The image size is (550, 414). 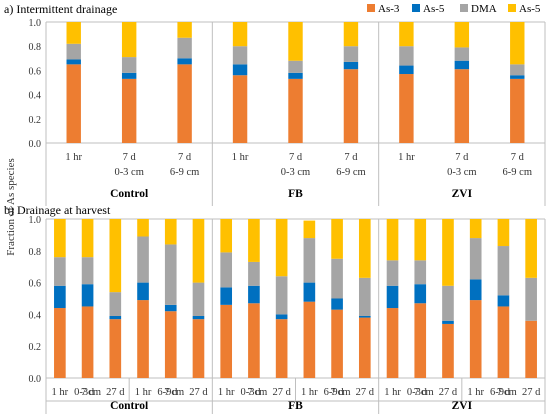 What do you see at coordinates (35, 96) in the screenshot?
I see `y-tick-label: 0.4` at bounding box center [35, 96].